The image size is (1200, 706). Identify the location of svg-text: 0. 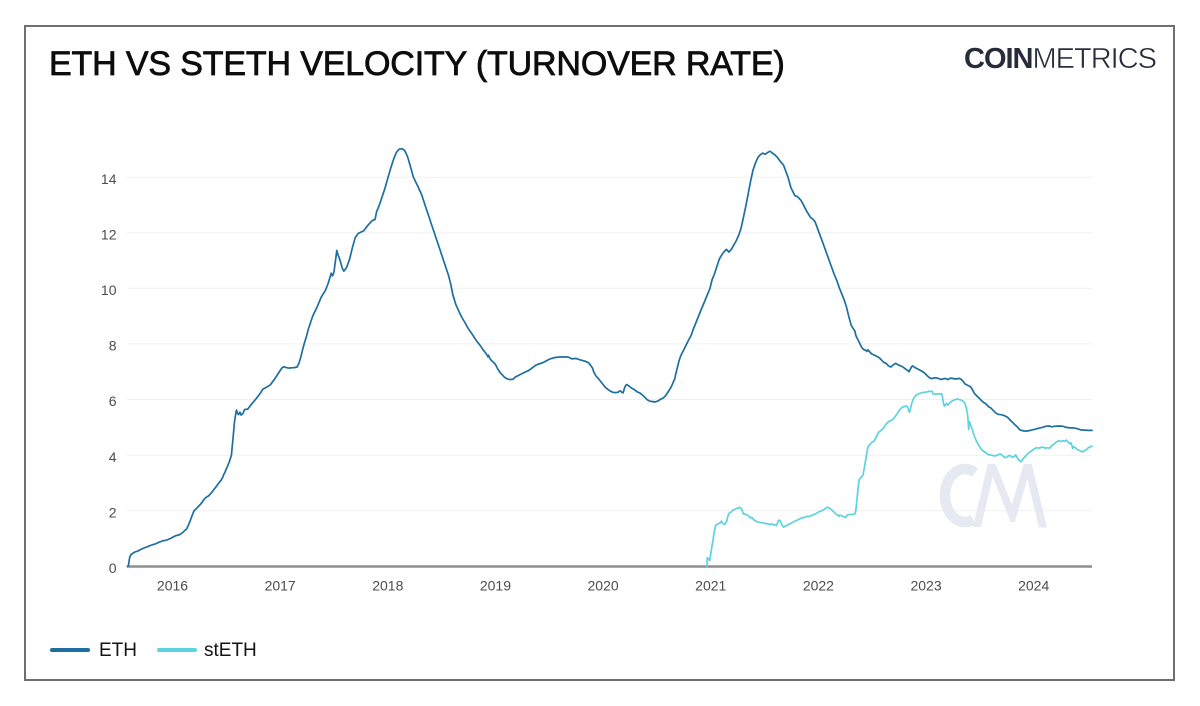
(113, 568).